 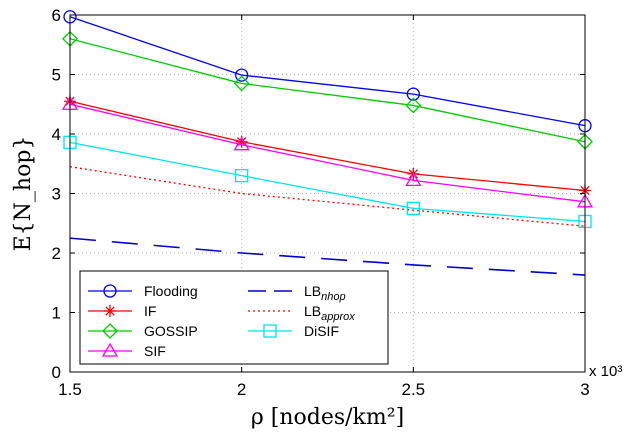 What do you see at coordinates (234, 317) in the screenshot?
I see `legend-box` at bounding box center [234, 317].